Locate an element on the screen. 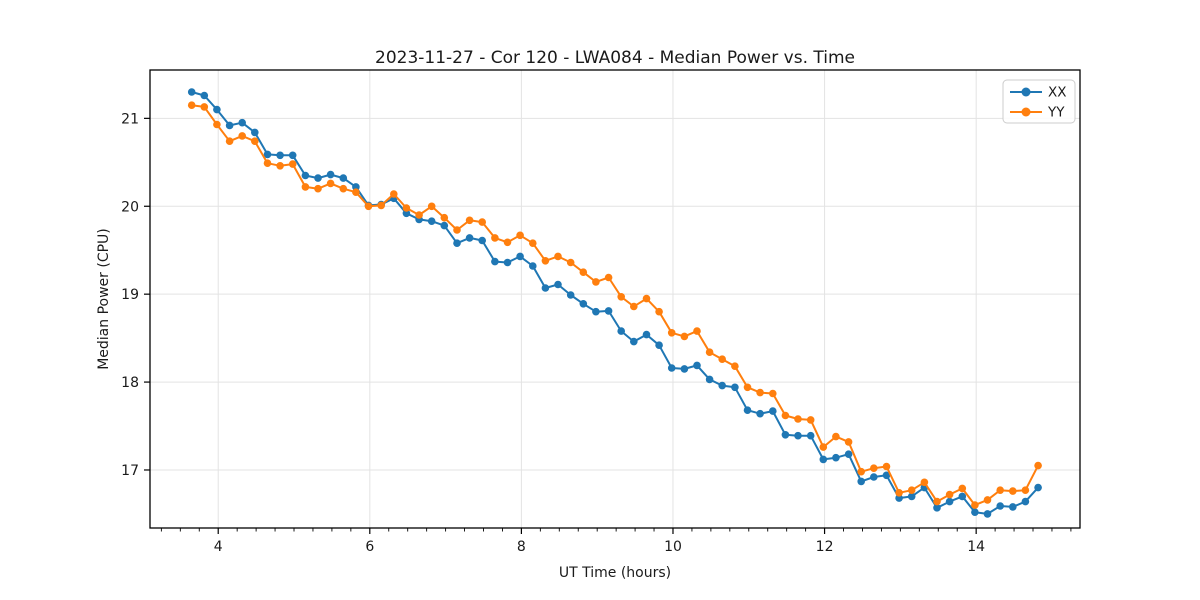  x-tick-label: 8 is located at coordinates (521, 547).